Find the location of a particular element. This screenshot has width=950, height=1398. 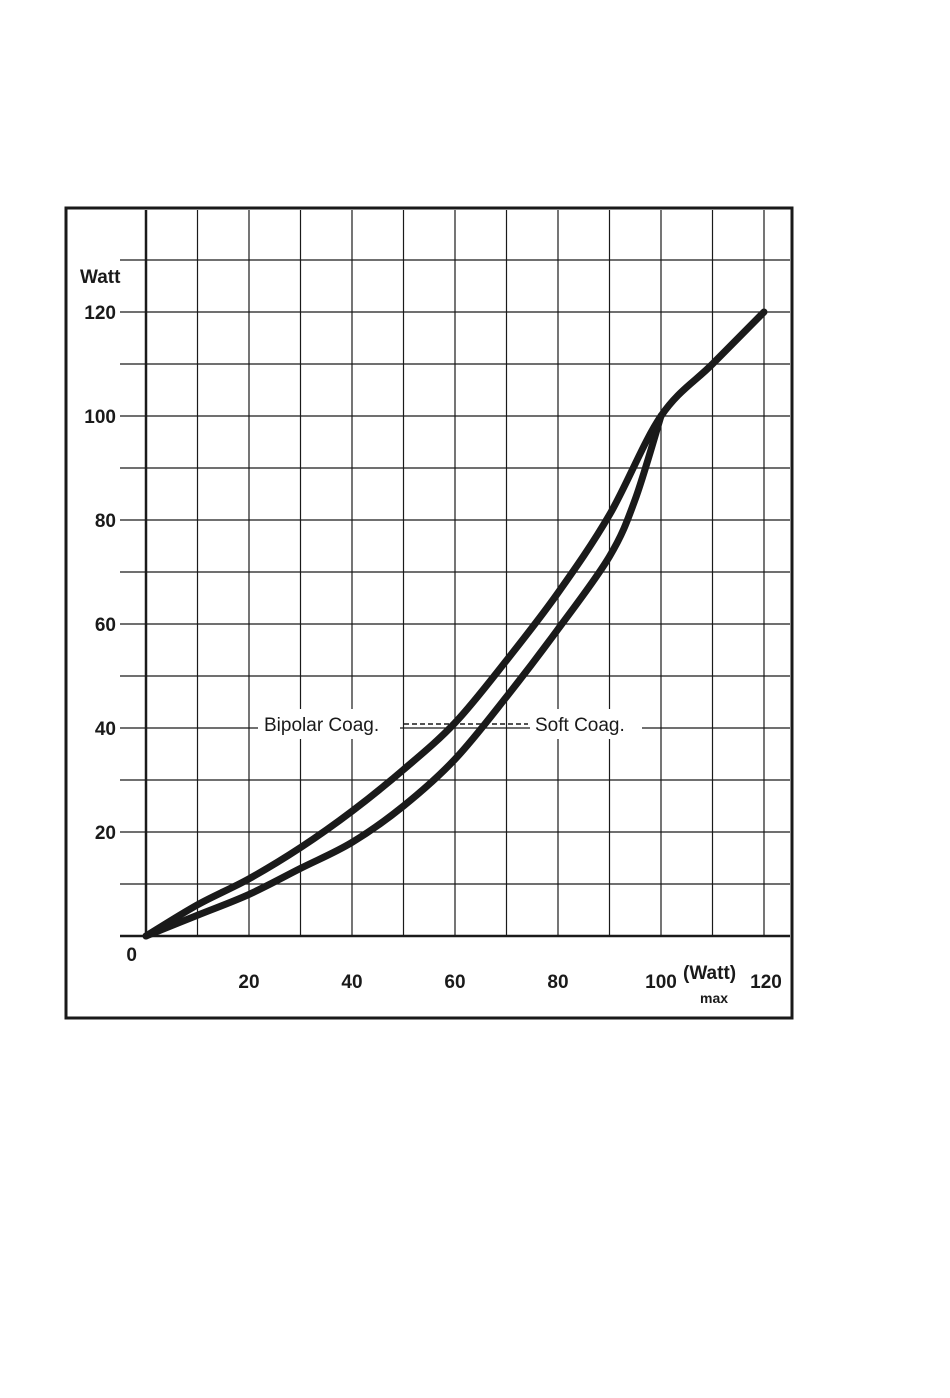

x-axis-subtitle: max is located at coordinates (714, 998).